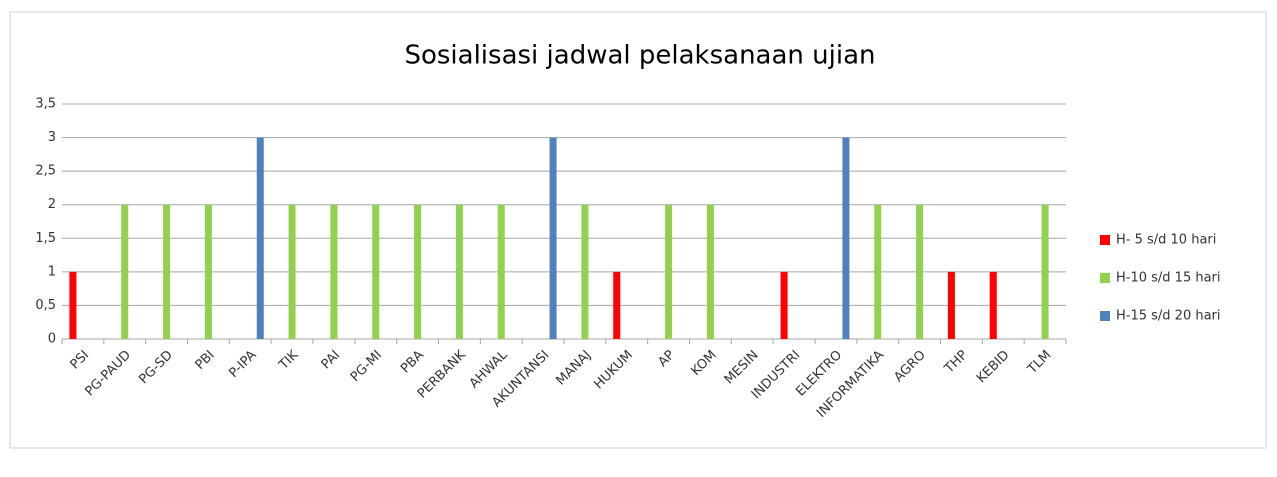 This screenshot has height=477, width=1277. I want to click on legend-label: H- 5 s/d 10 hari, so click(1166, 240).